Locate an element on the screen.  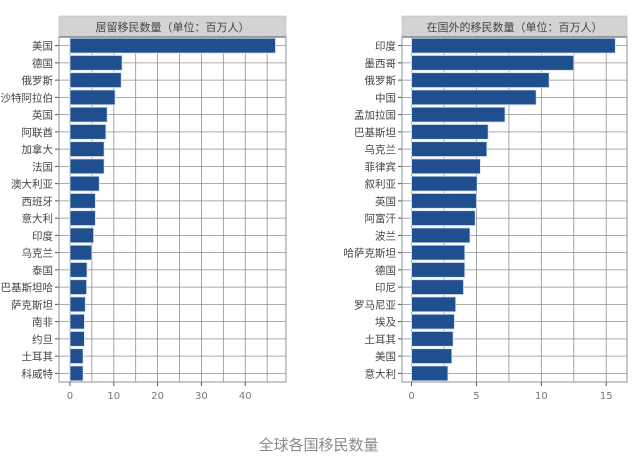
bar-加拿大 is located at coordinates (87, 149).